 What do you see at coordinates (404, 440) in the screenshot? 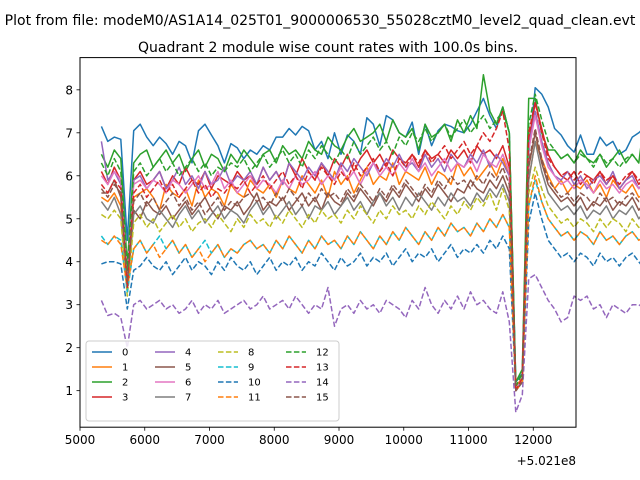
I see `x-tick-label: 10000` at bounding box center [404, 440].